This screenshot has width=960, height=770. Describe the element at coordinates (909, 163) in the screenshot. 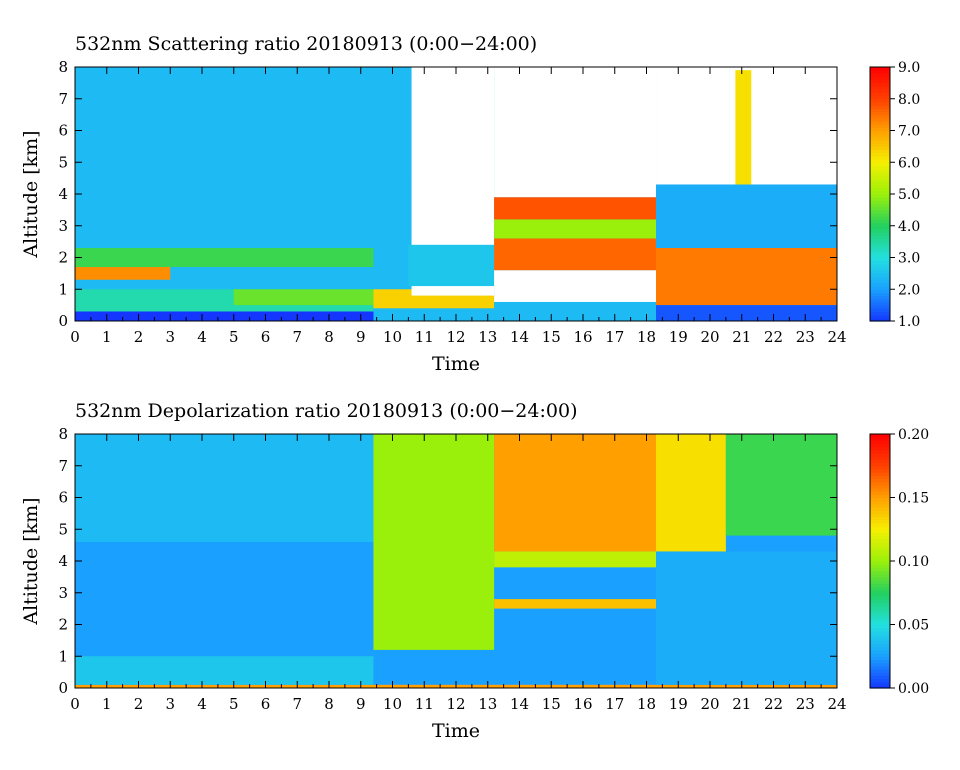

I see `colorbar-tick-label: 6.0` at that location.